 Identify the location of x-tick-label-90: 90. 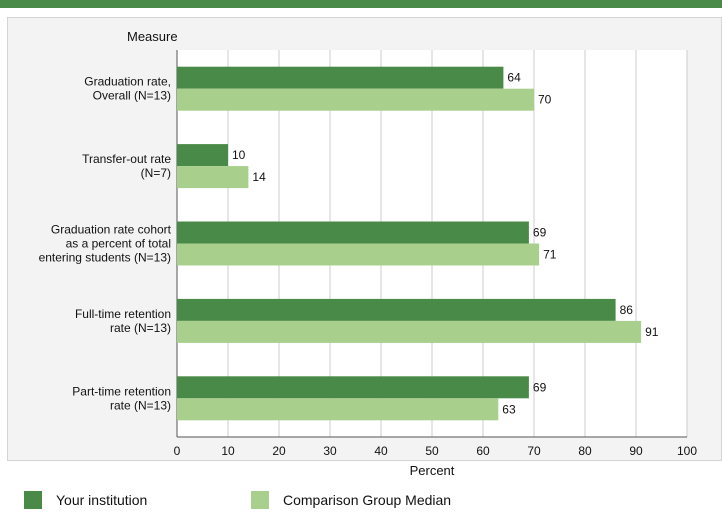
(636, 451).